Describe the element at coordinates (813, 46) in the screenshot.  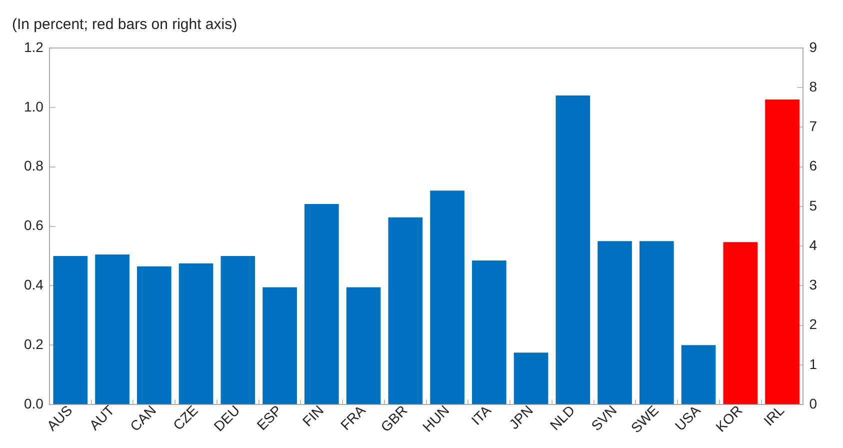
I see `y2-tick-label: 9` at that location.